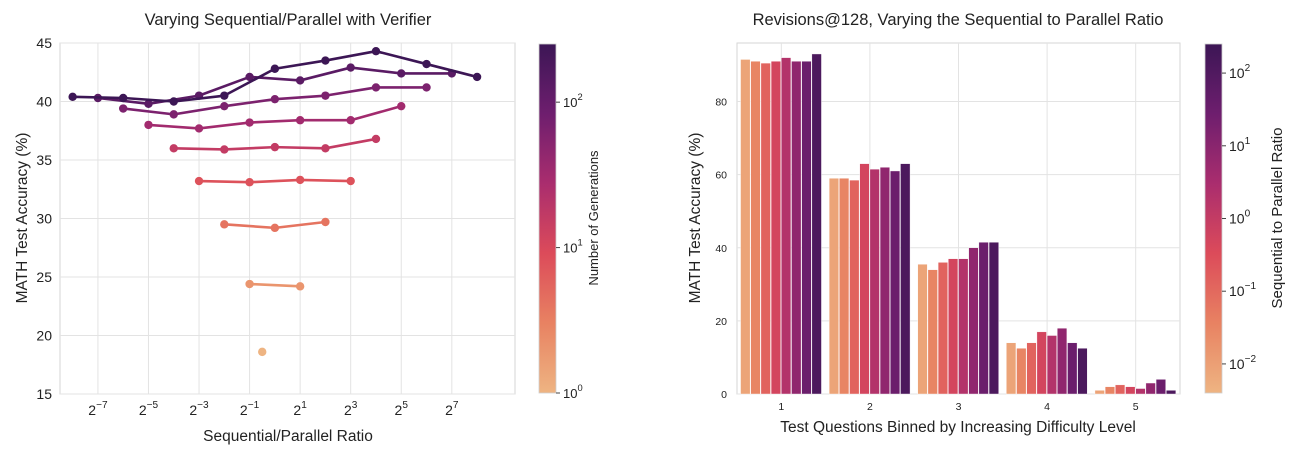  Describe the element at coordinates (1240, 72) in the screenshot. I see `right-colorbar-tick-label: 10²` at that location.